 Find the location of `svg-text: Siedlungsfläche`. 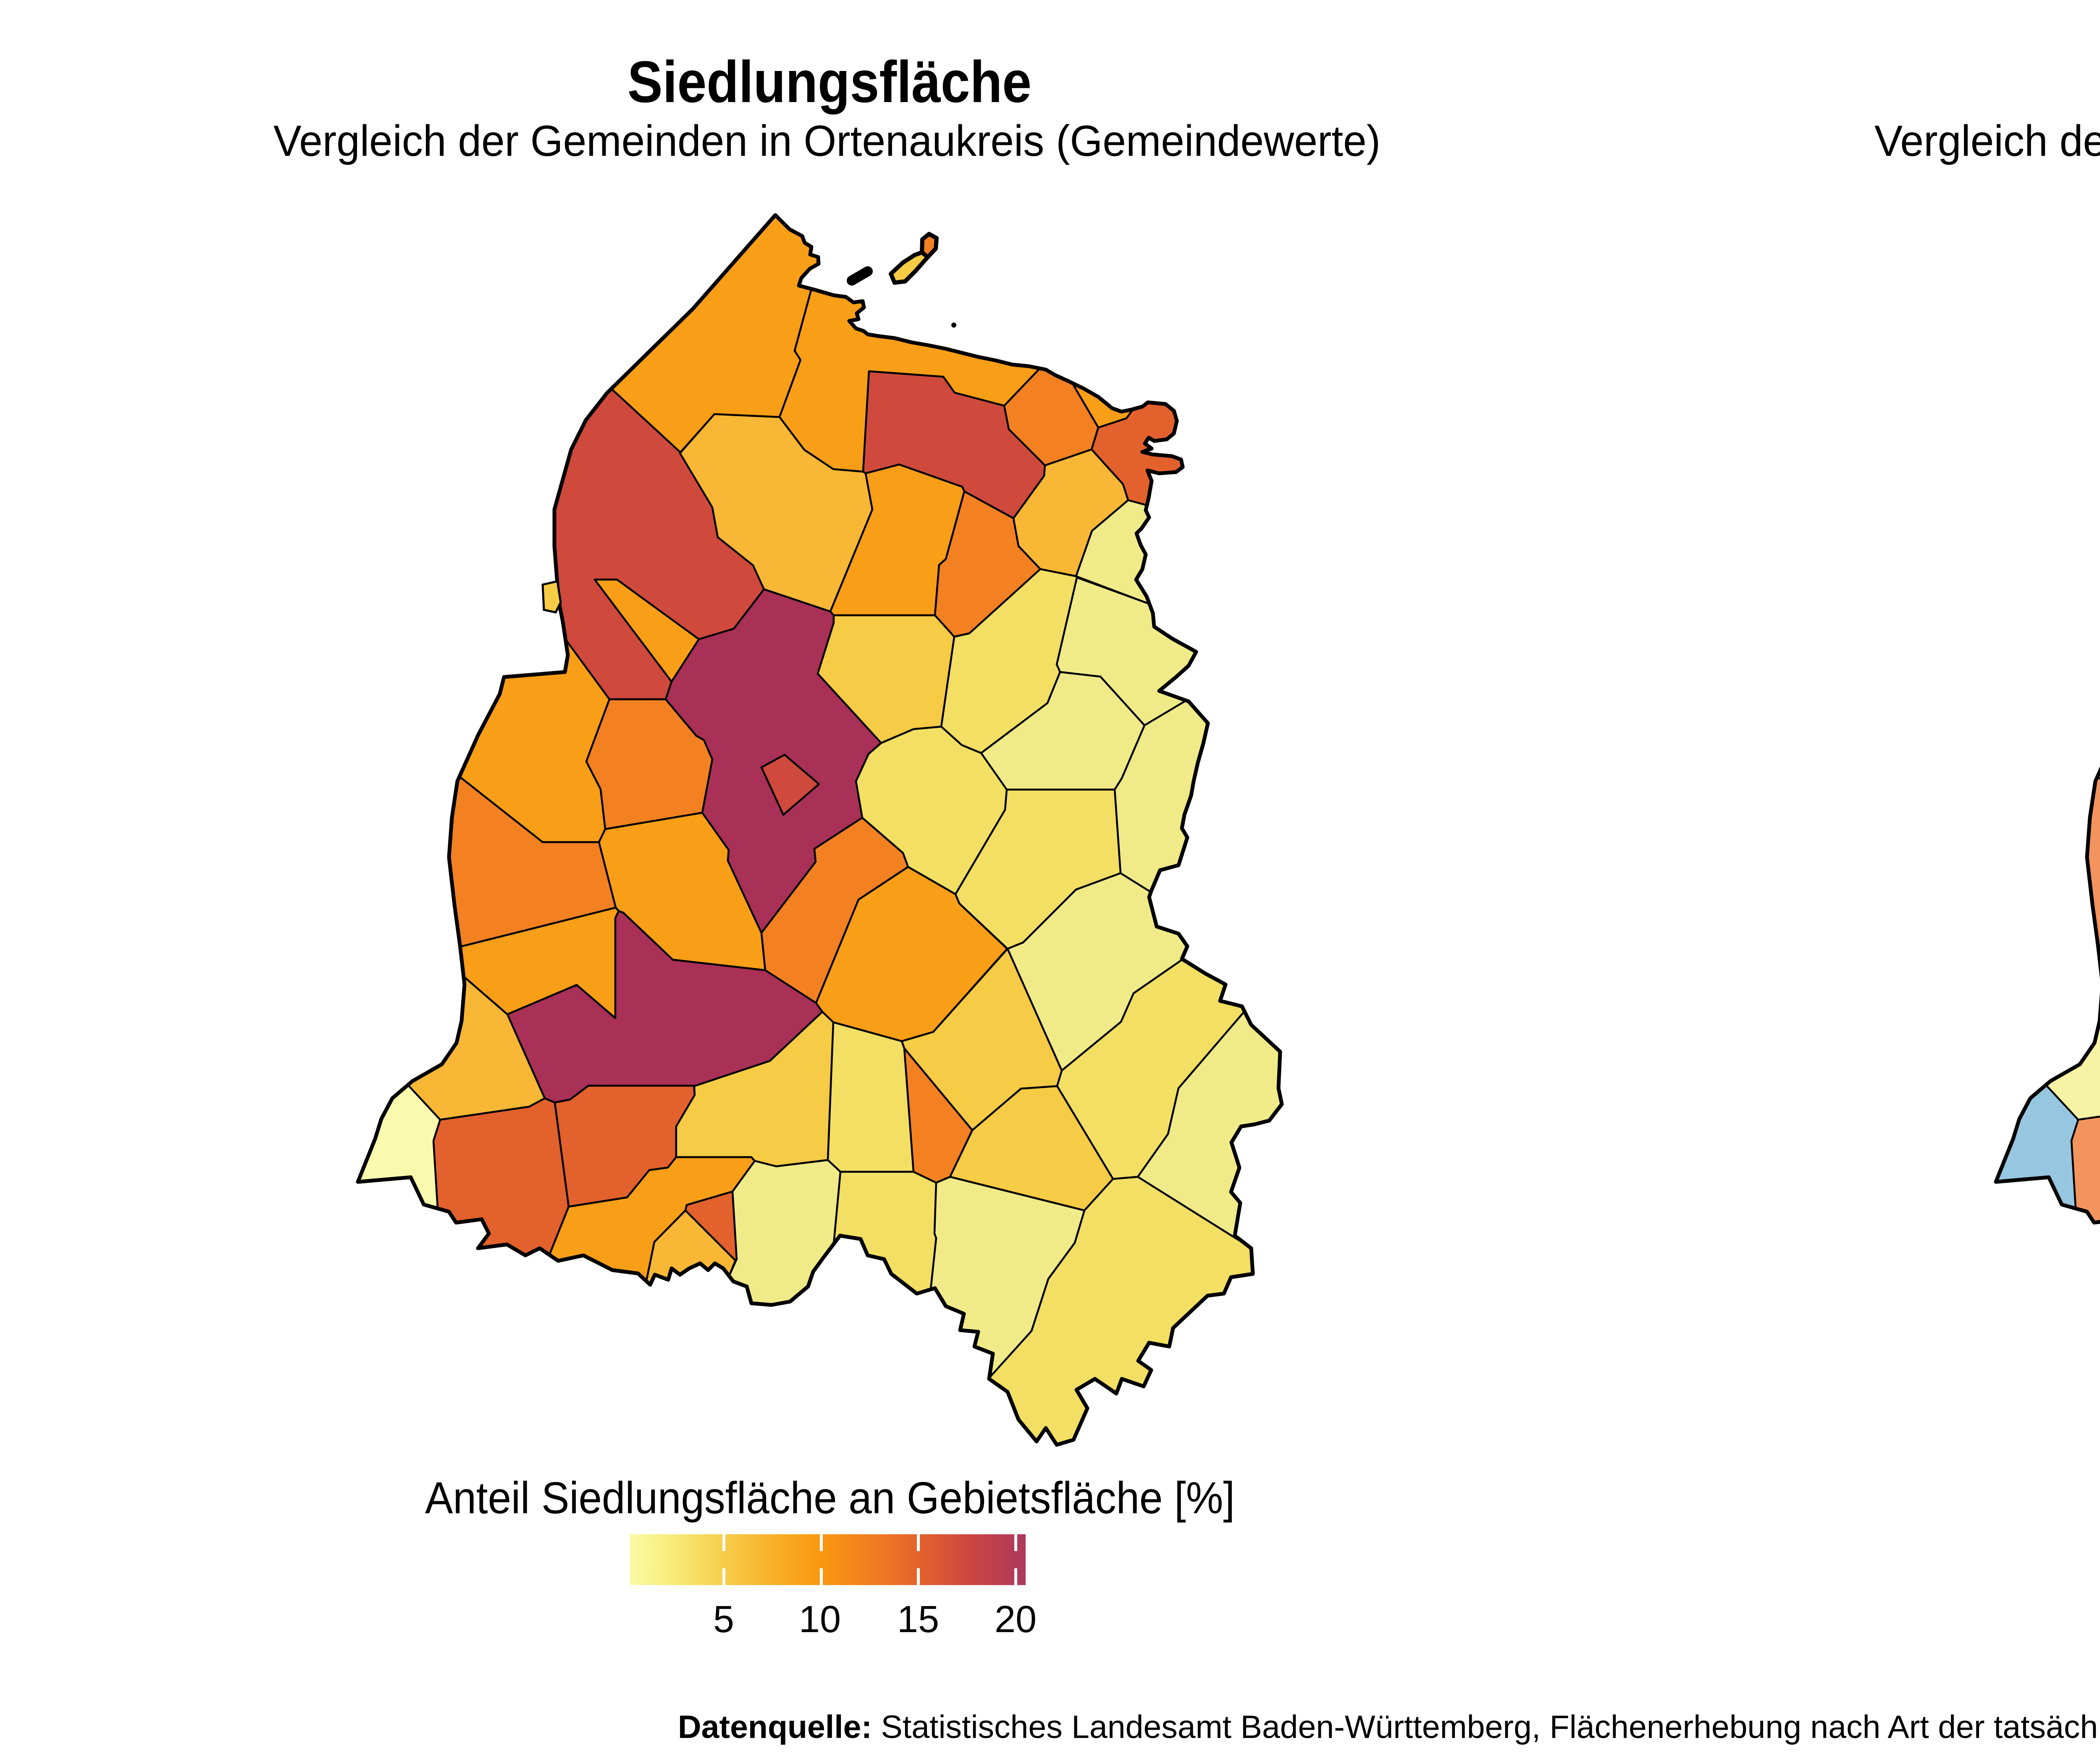

svg-text: Siedlungsfläche is located at coordinates (829, 82).